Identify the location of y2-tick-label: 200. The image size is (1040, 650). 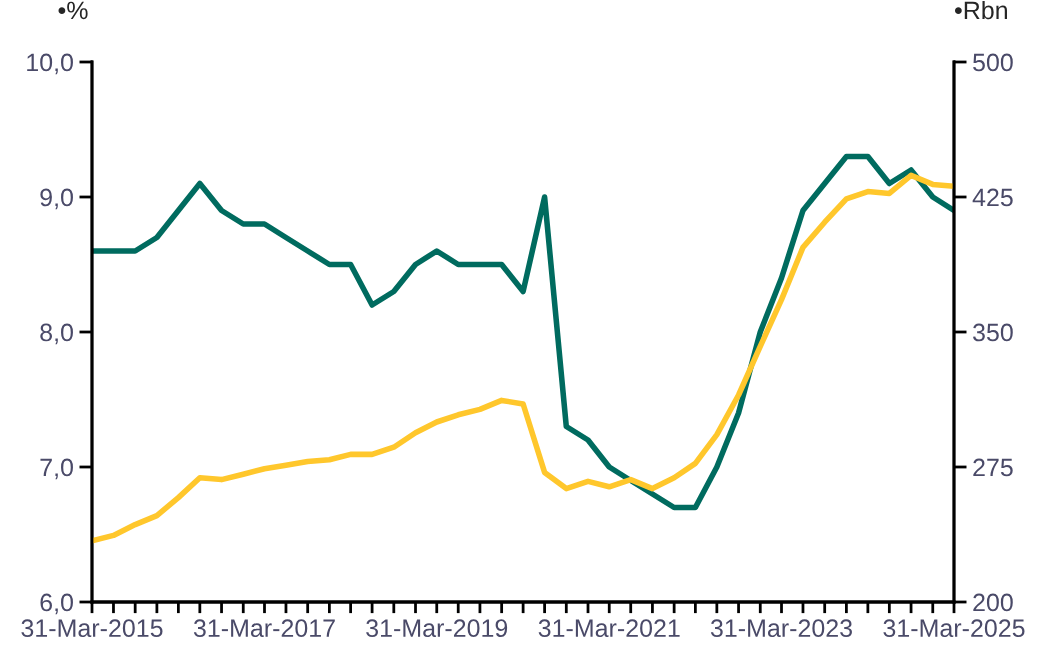
(993, 602).